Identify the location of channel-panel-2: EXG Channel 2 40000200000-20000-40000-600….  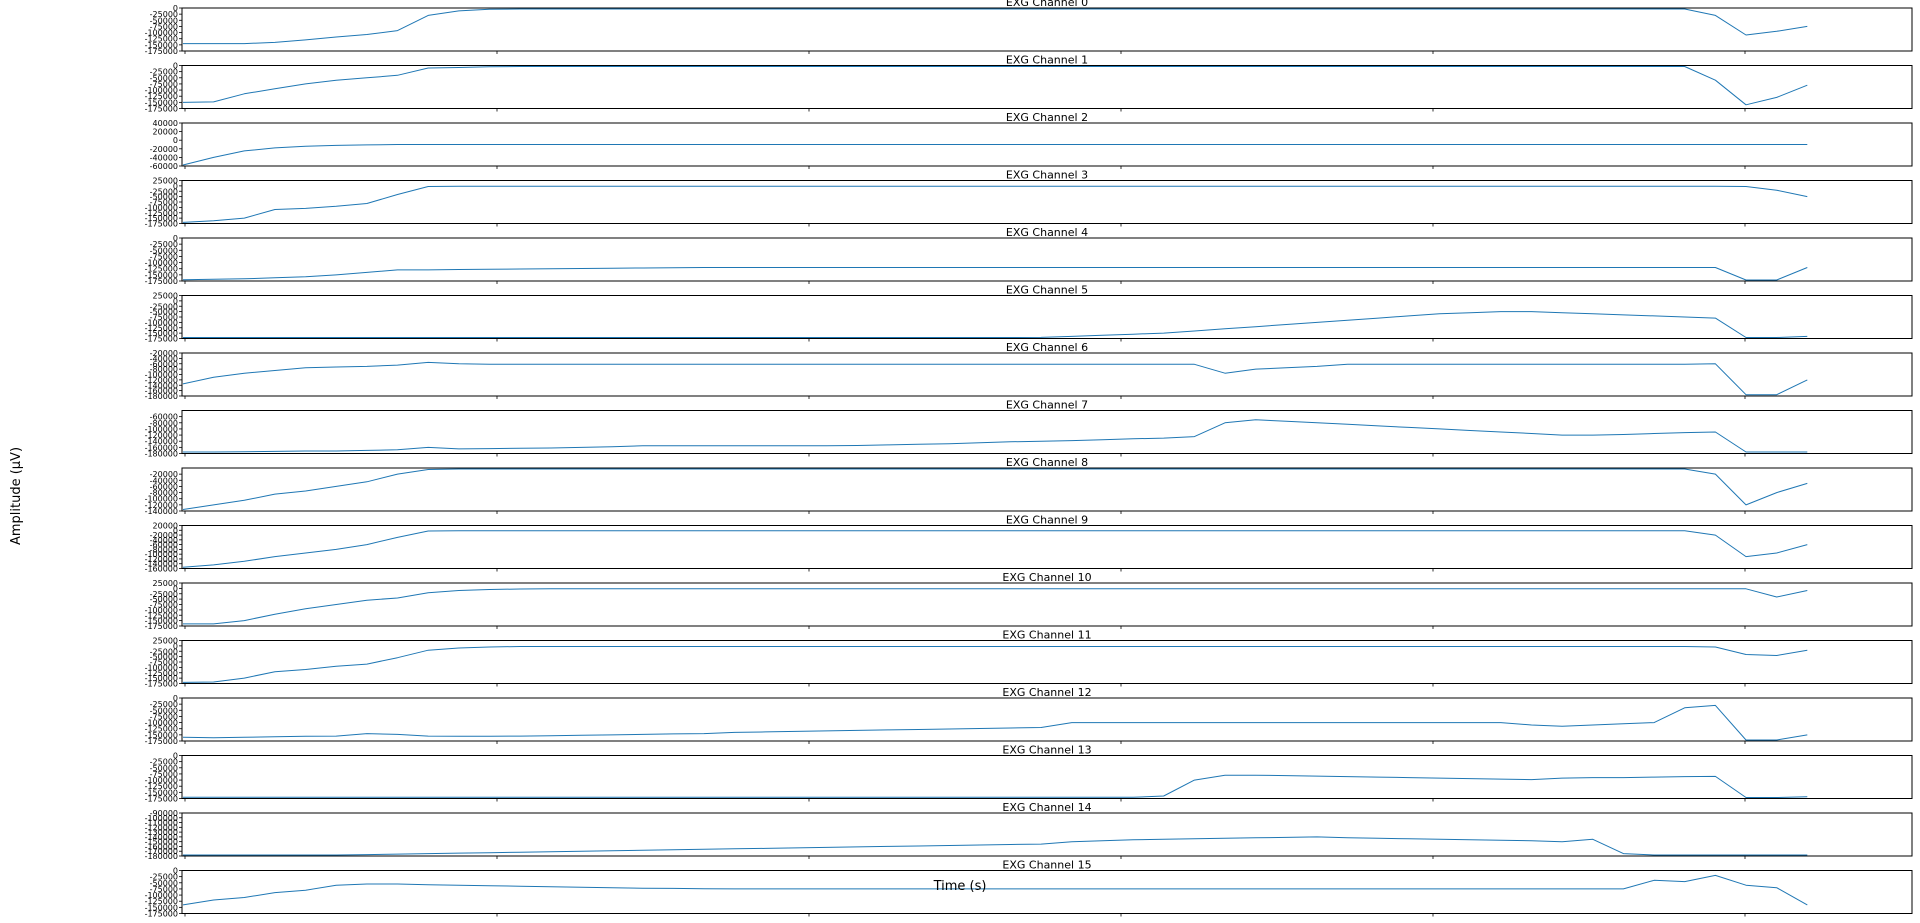
(1031, 141).